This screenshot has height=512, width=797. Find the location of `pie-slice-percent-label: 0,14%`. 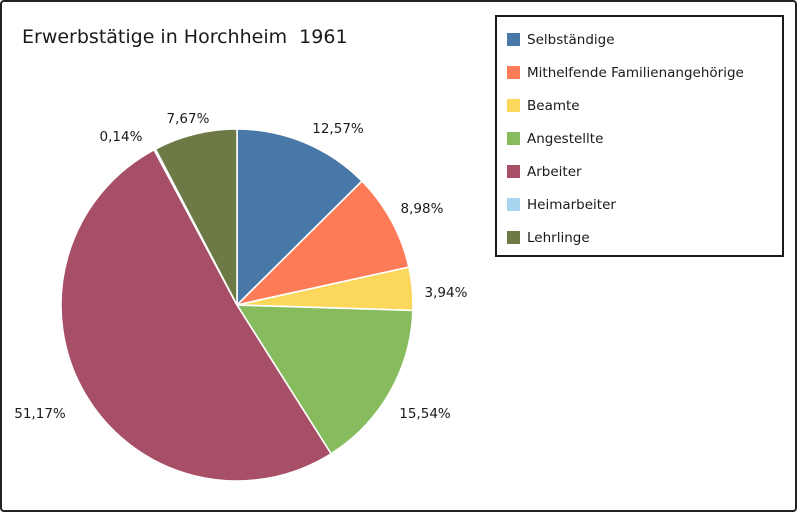

pie-slice-percent-label: 0,14% is located at coordinates (121, 137).